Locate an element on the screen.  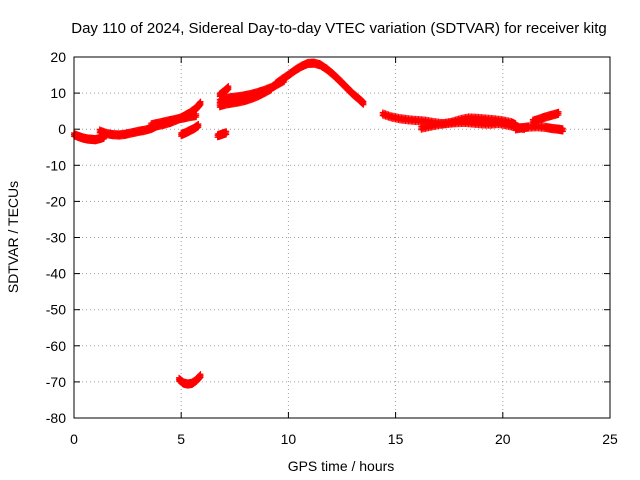
y-tick-label: -30 is located at coordinates (56, 238).